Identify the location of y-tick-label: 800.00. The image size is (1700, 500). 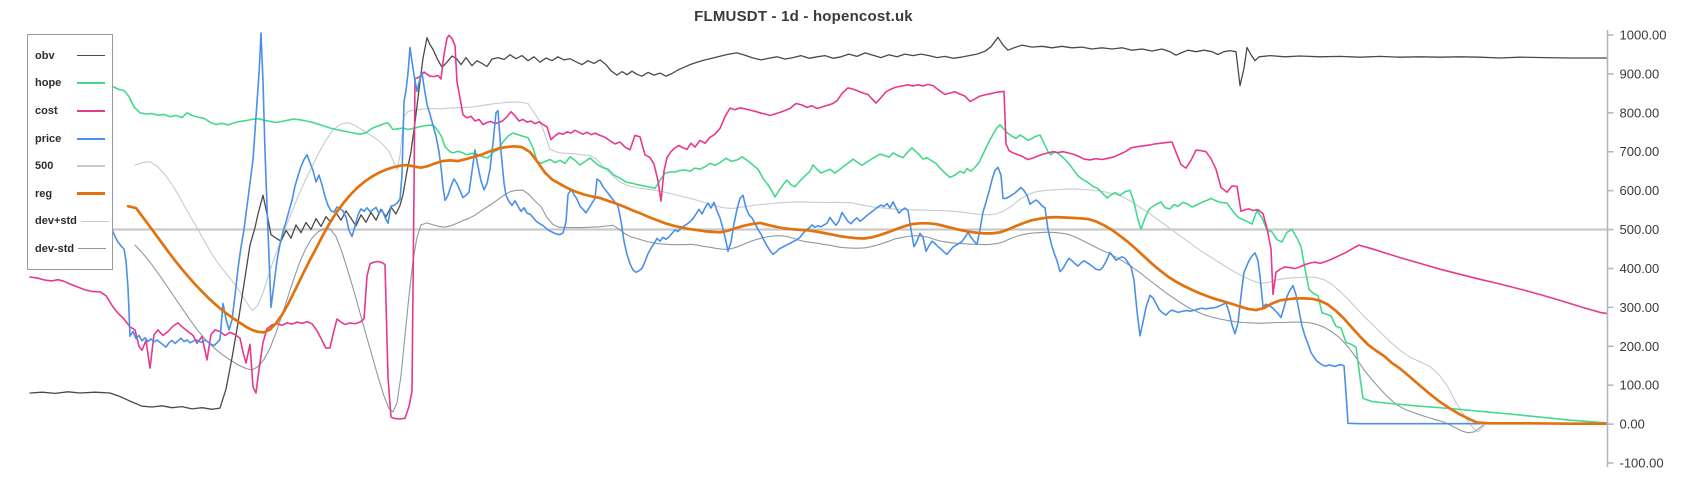
(1640, 112).